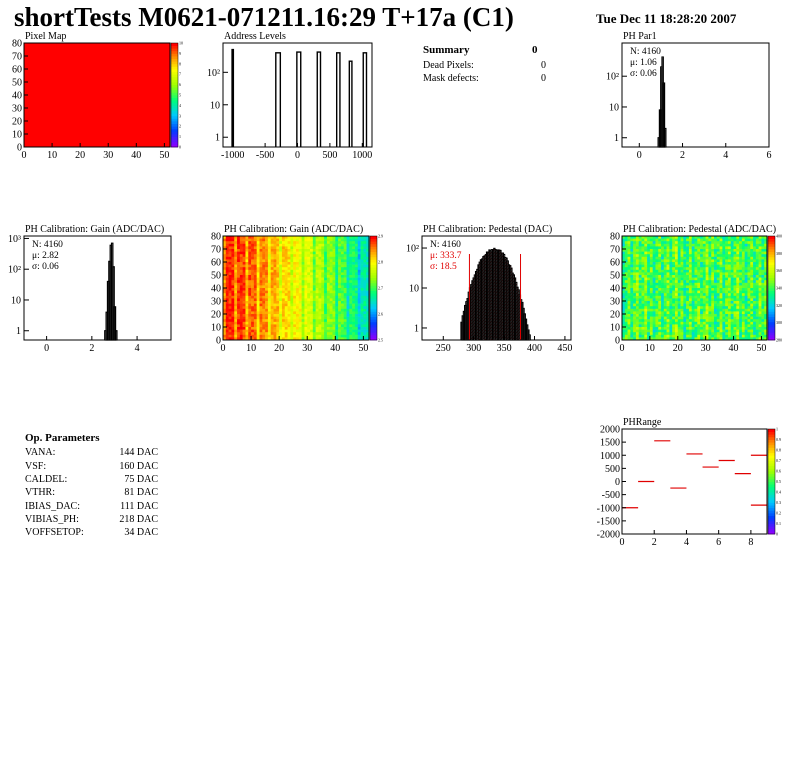 The height and width of the screenshot is (772, 796). What do you see at coordinates (297, 155) in the screenshot?
I see `x-tick-label: 0` at bounding box center [297, 155].